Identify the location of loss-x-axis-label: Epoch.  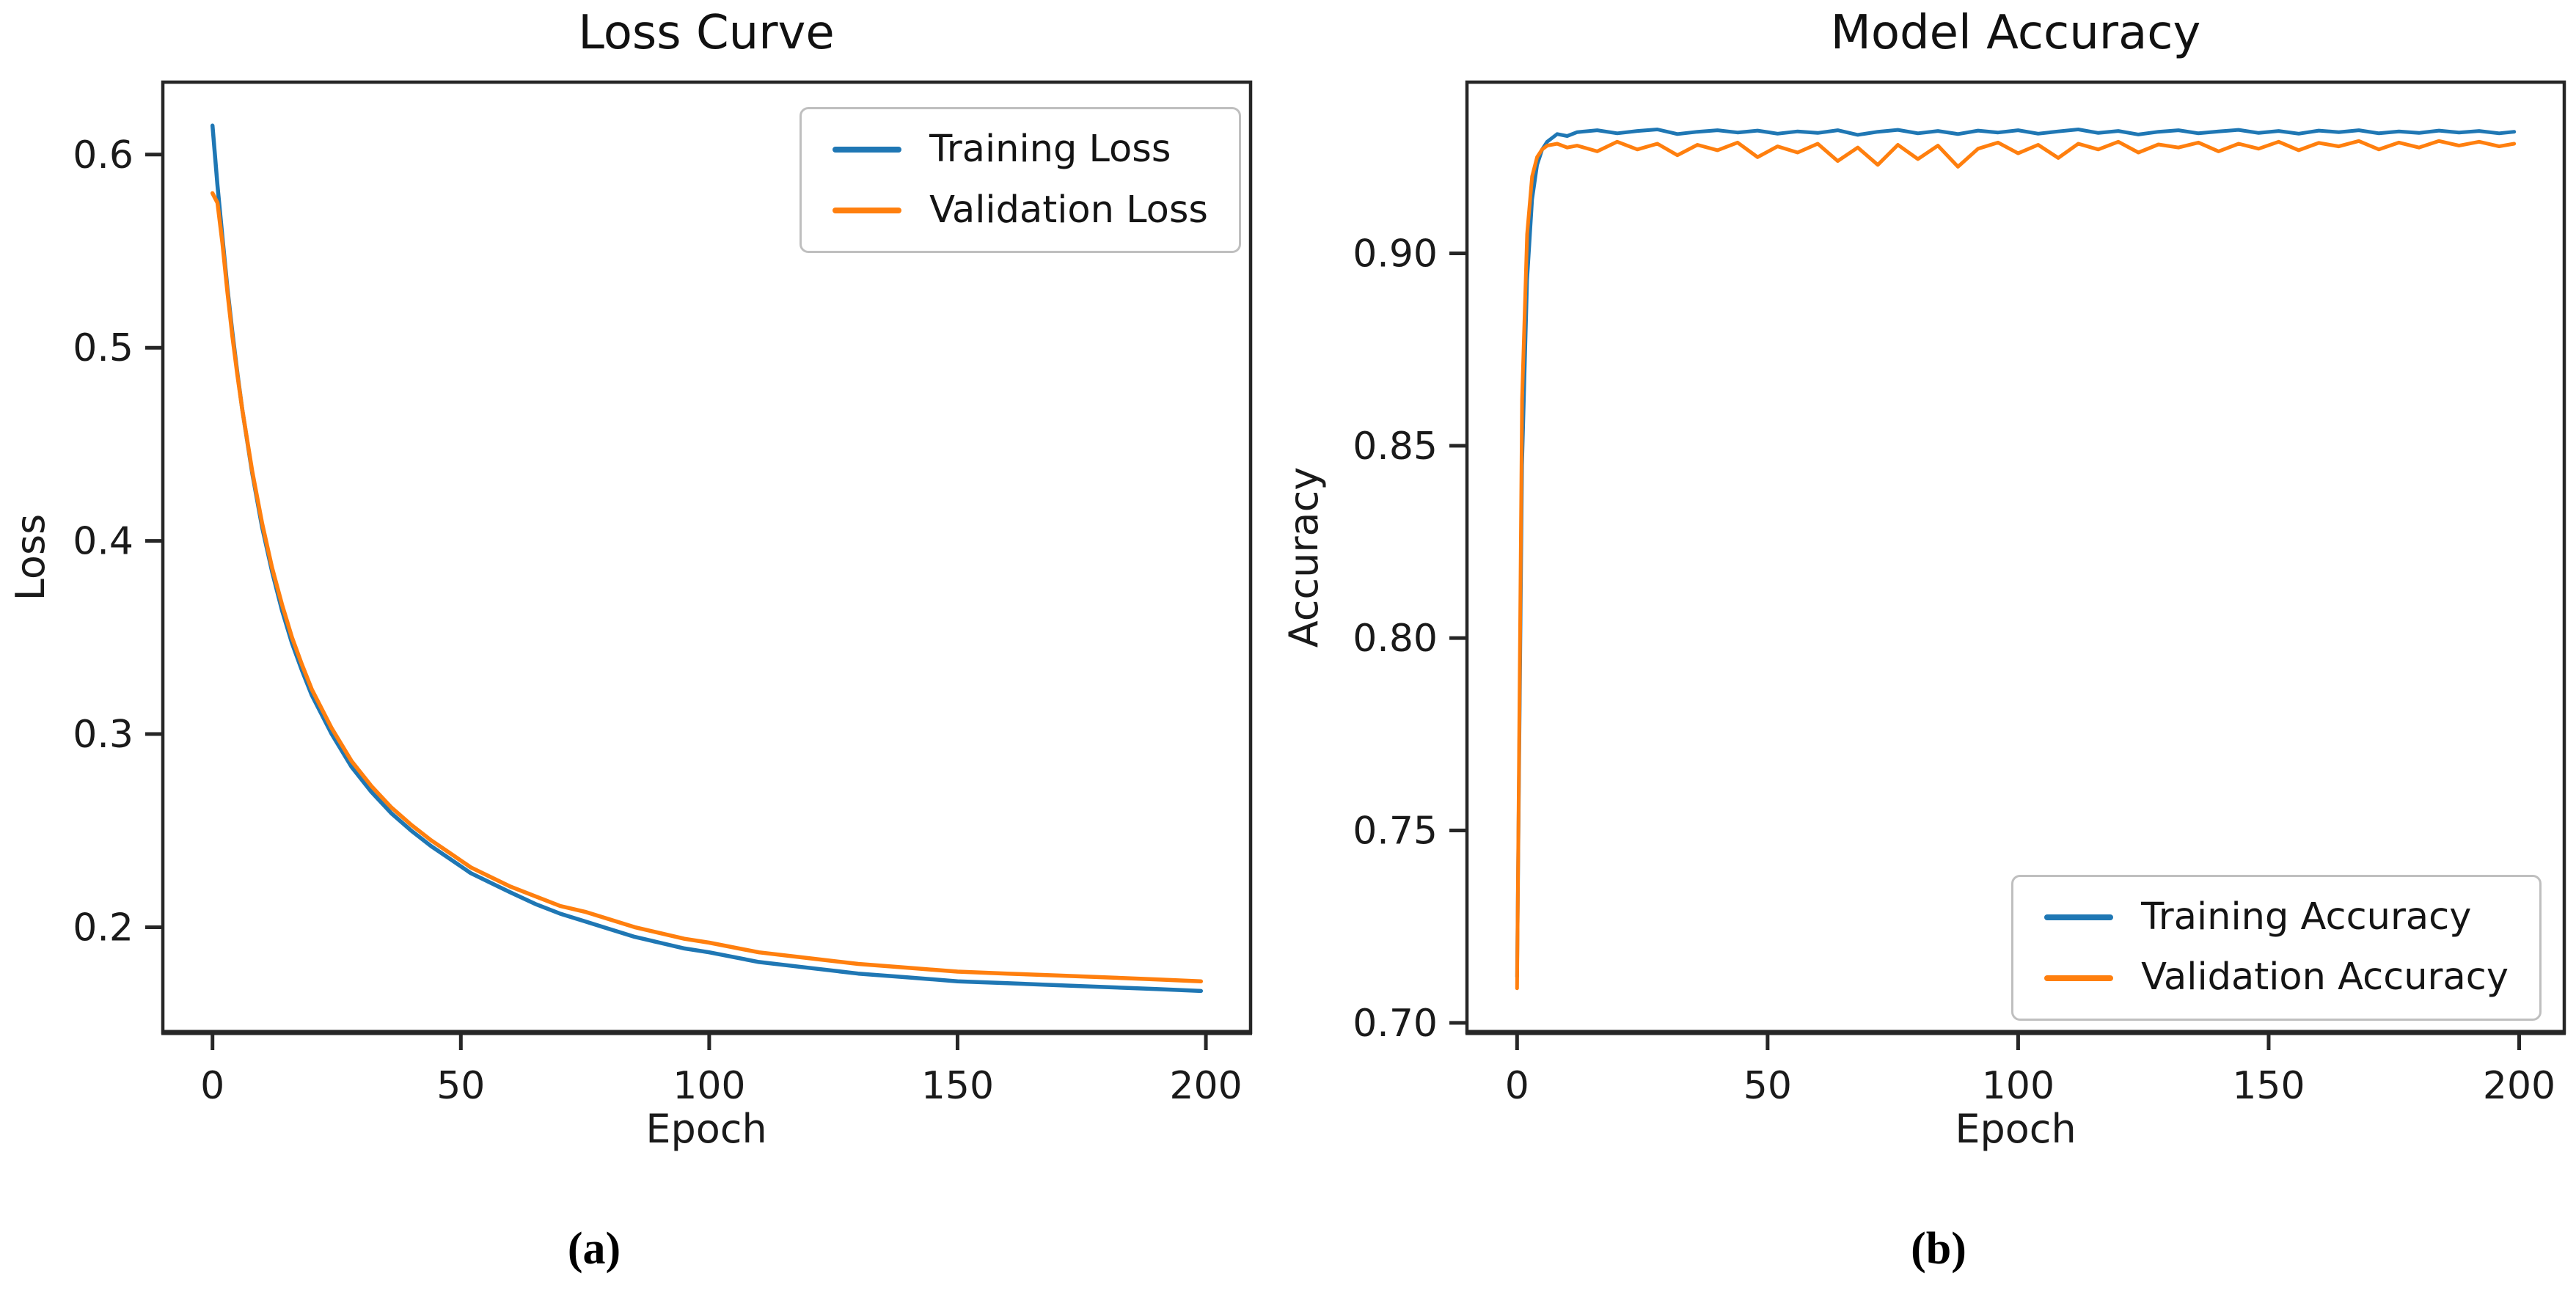
(706, 1129).